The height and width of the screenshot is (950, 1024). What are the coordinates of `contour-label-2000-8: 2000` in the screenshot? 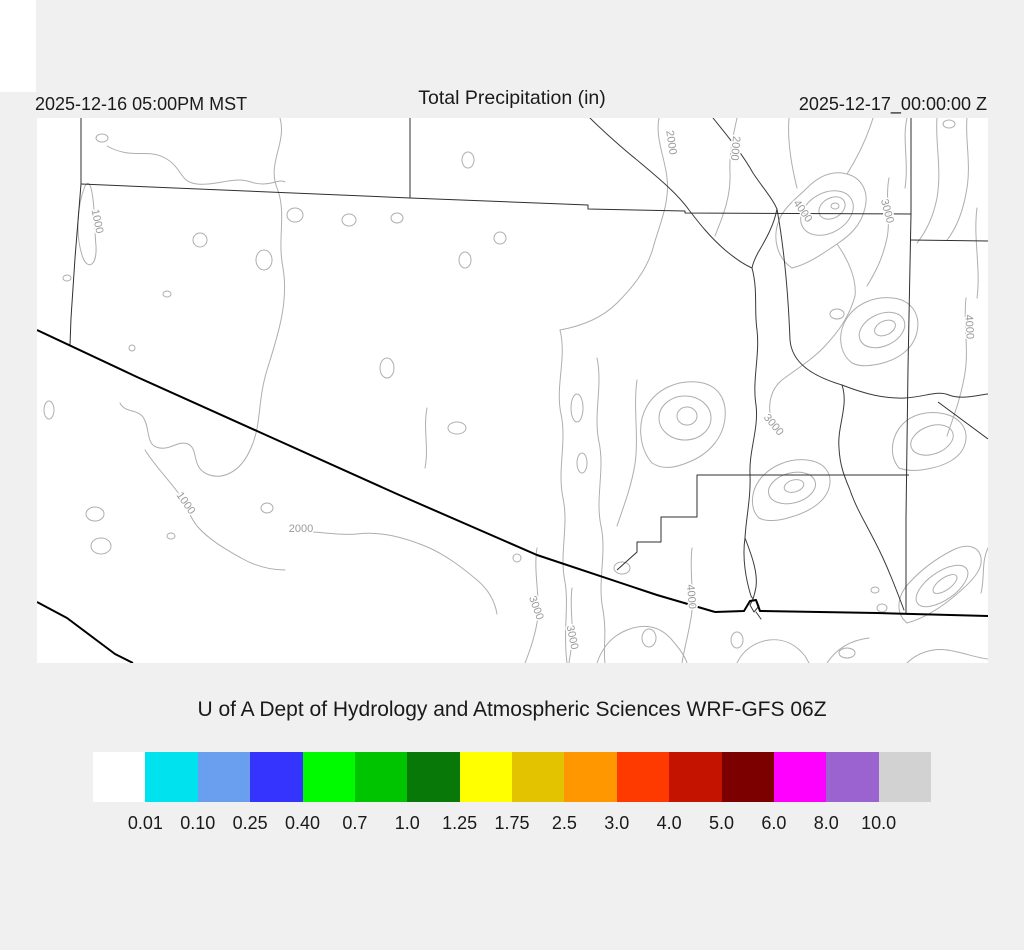 It's located at (301, 529).